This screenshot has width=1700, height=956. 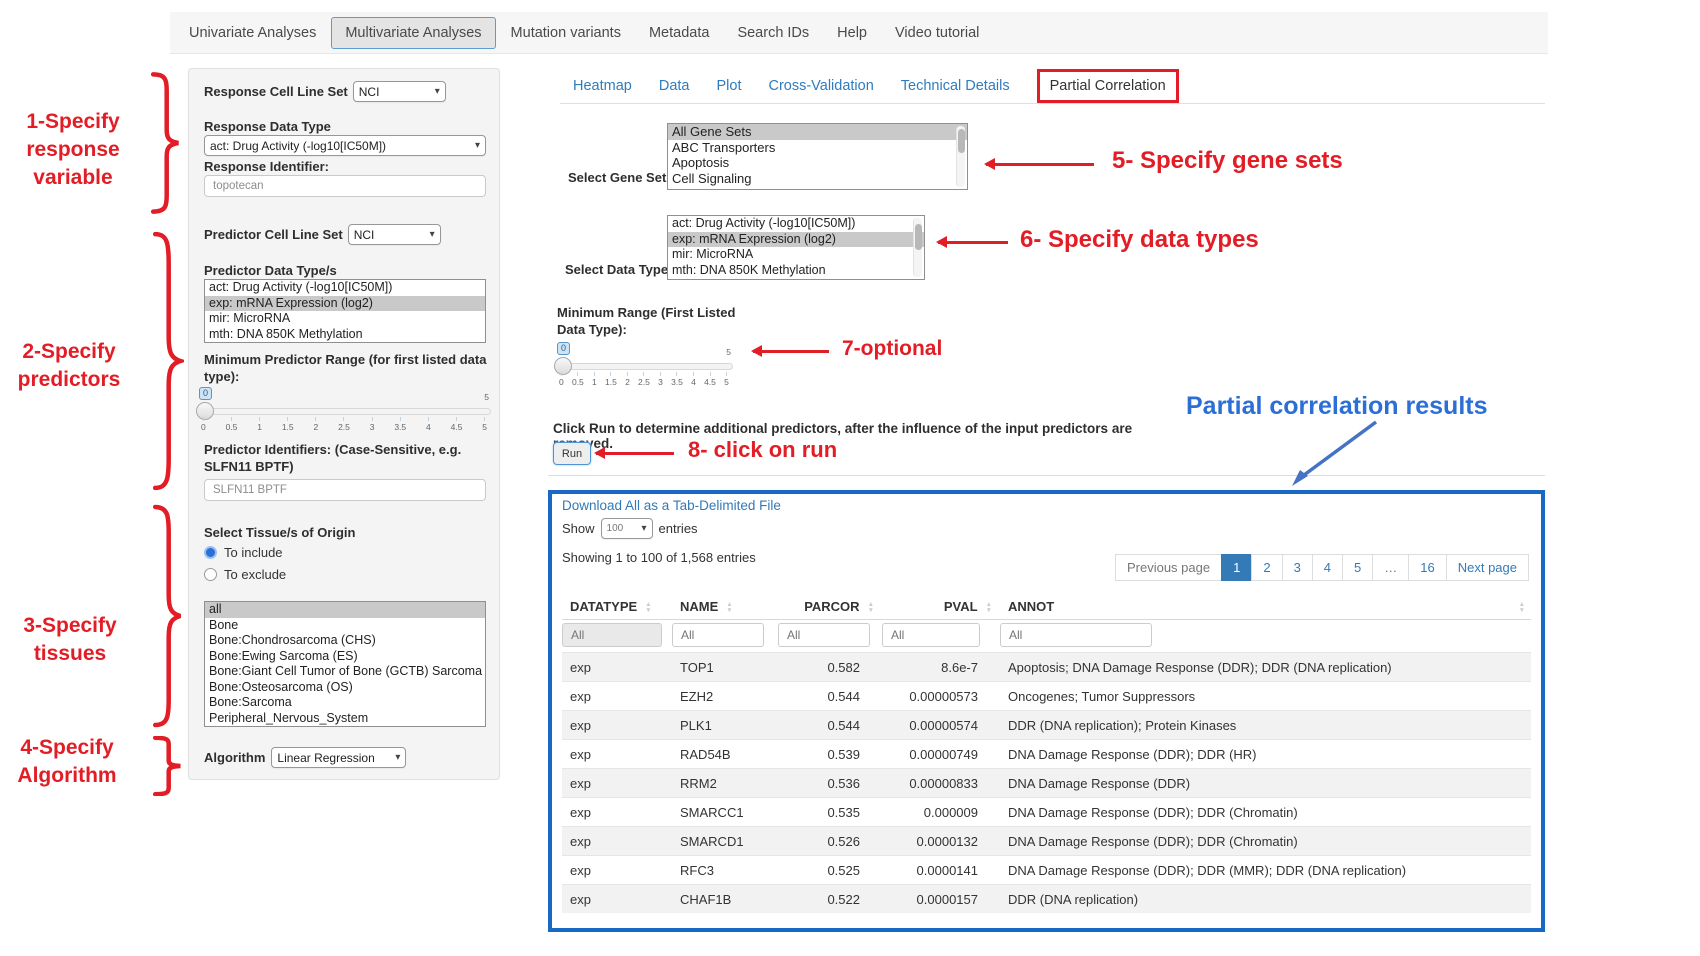 I want to click on algorithm-select: Linear Regression ▾, so click(x=339, y=757).